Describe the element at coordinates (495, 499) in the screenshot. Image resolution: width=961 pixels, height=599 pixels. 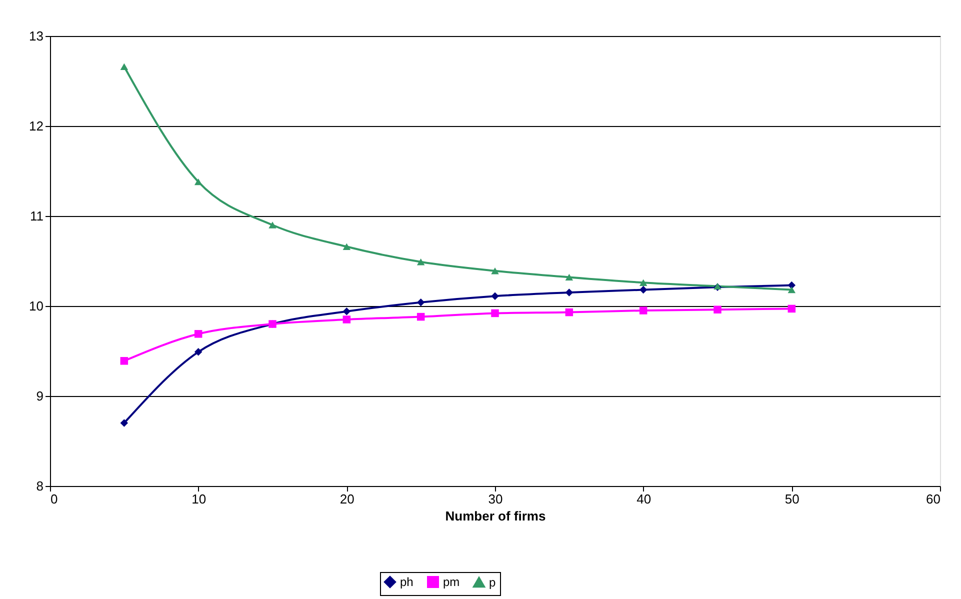
I see `x-tick-label: 30` at that location.